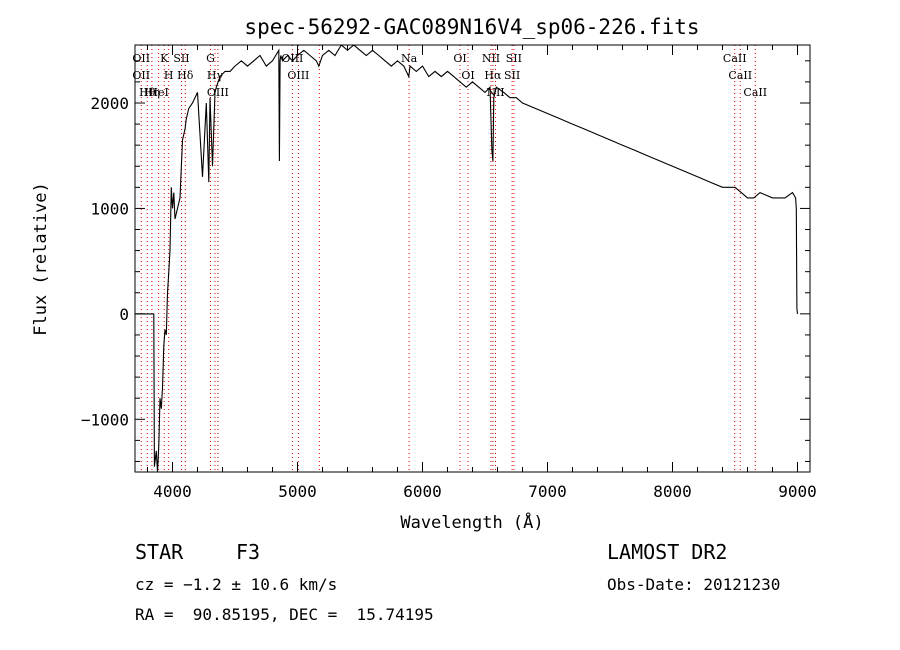  What do you see at coordinates (284, 614) in the screenshot?
I see `coordinates: RA = 90.85195, DEC = 15.74195` at bounding box center [284, 614].